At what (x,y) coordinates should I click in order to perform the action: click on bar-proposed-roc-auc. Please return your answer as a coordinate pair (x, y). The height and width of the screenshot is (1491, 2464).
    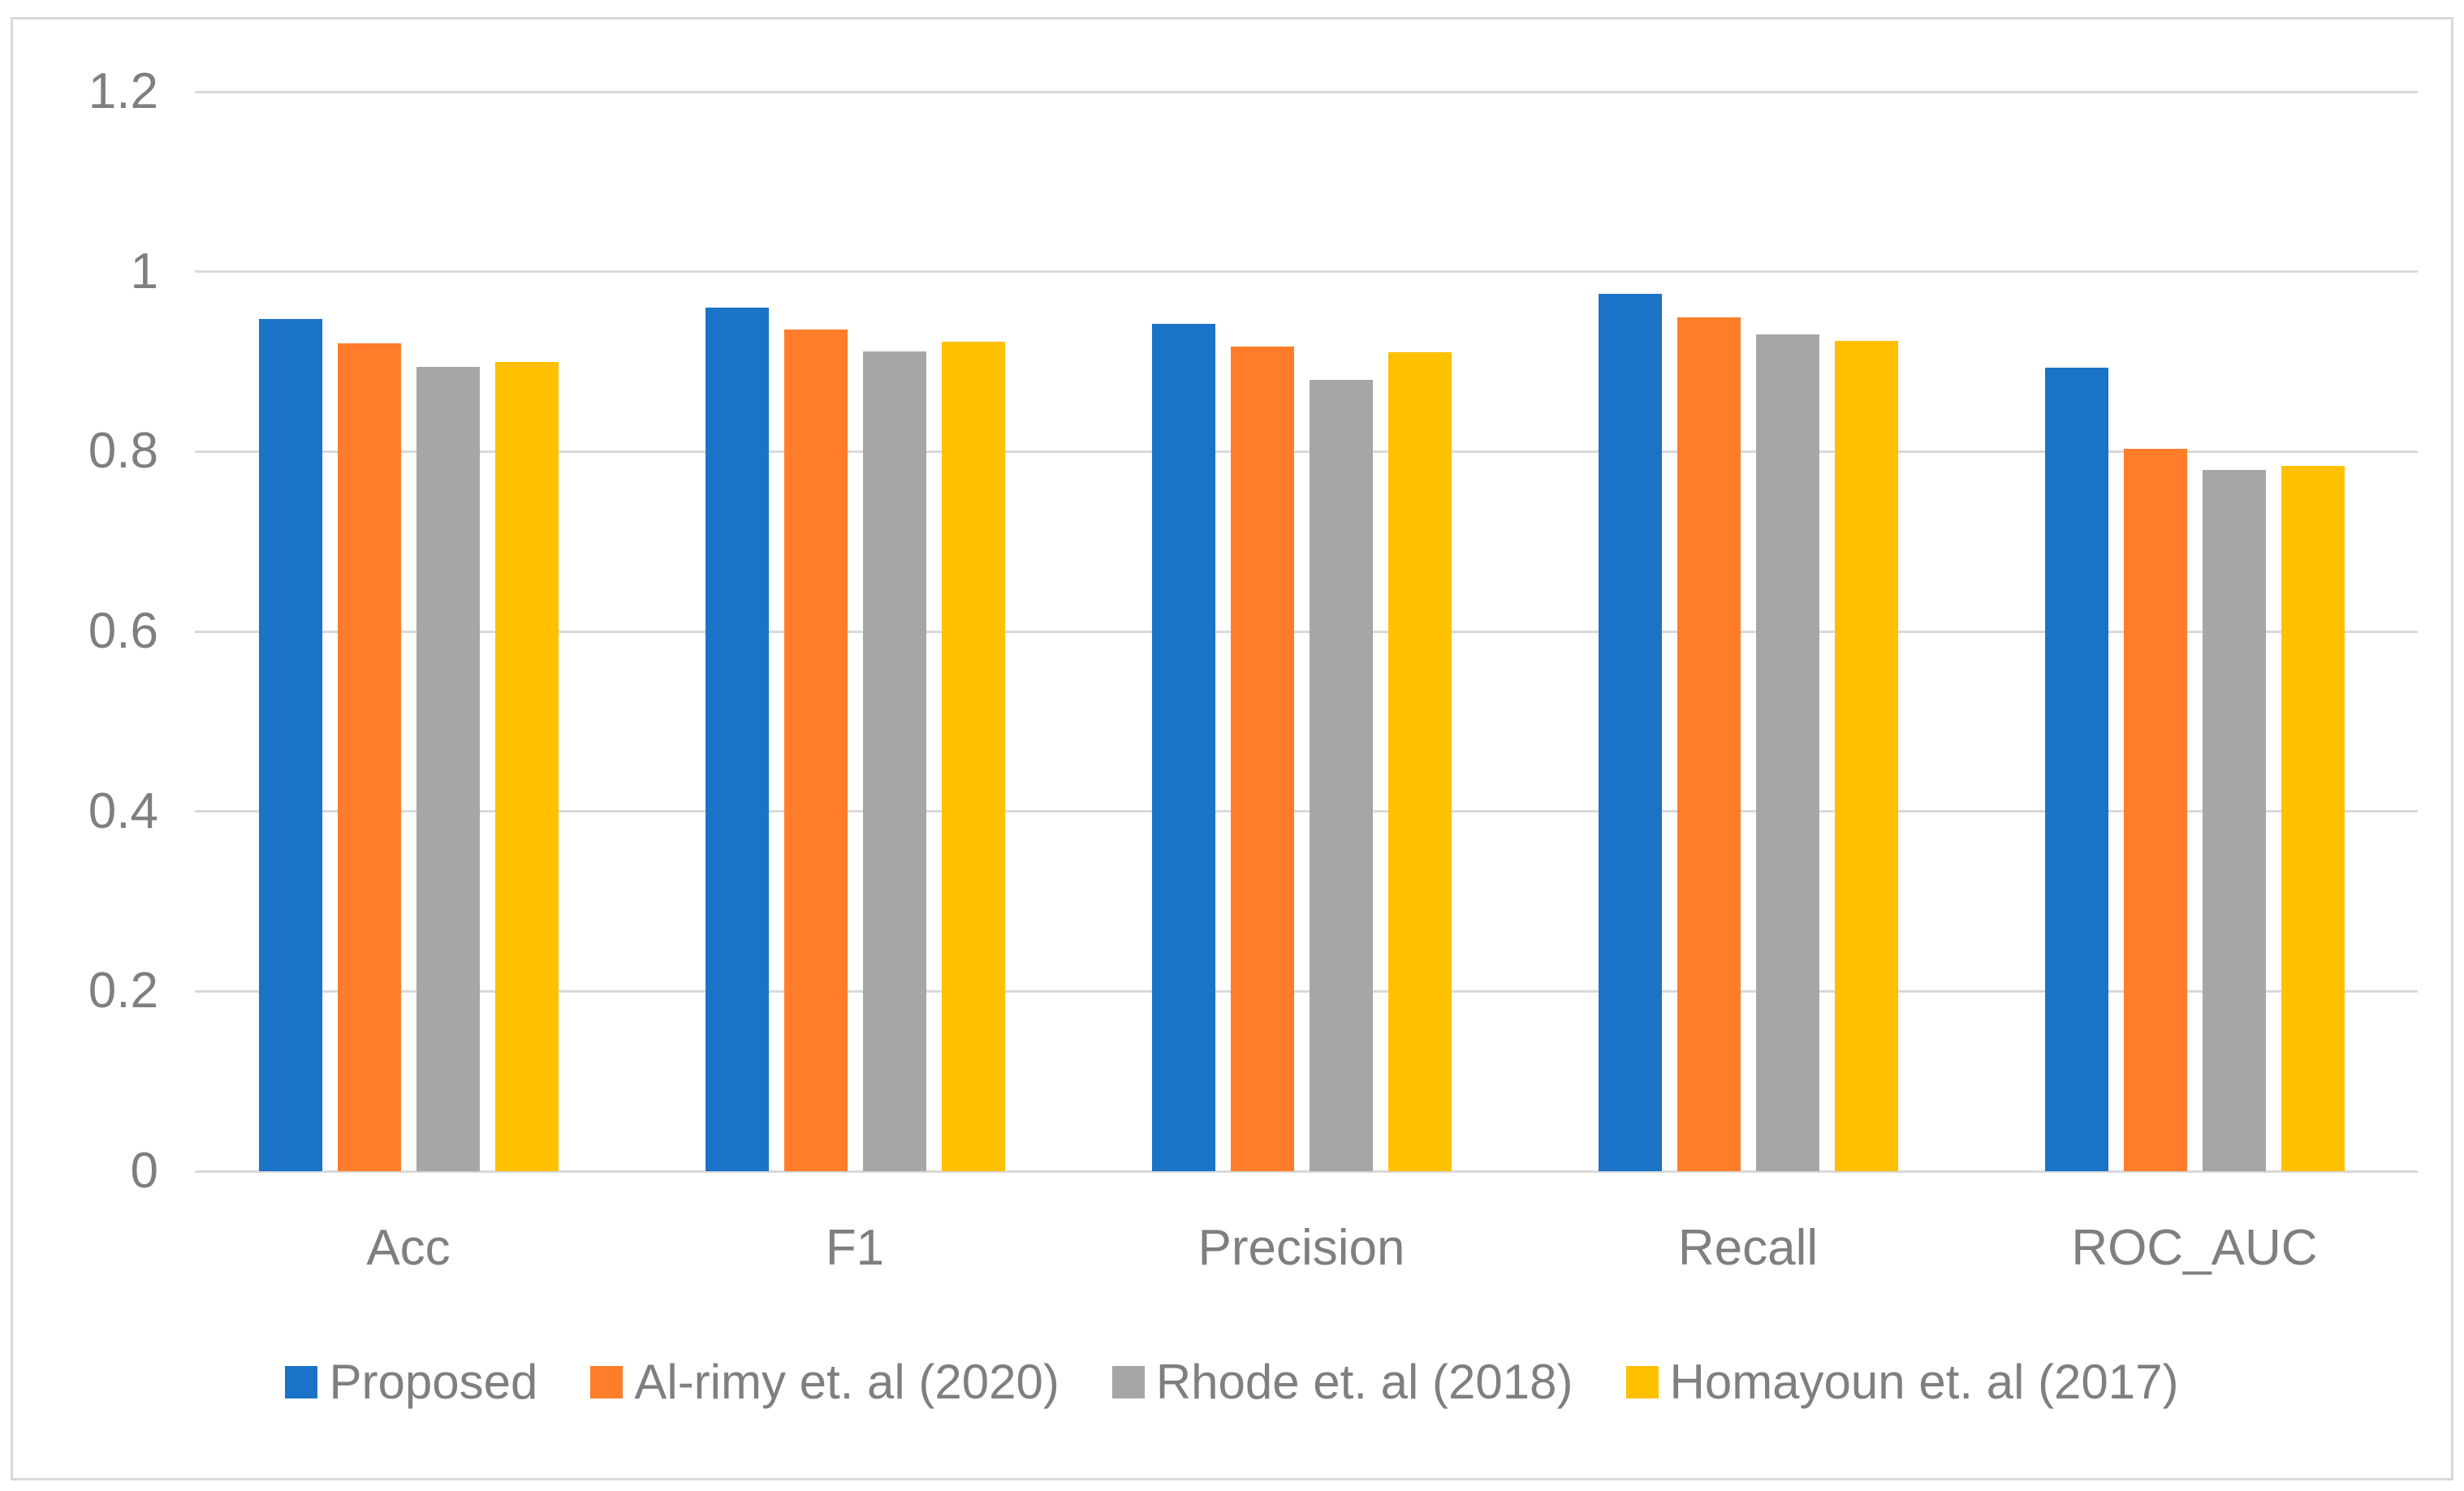
    Looking at the image, I should click on (2076, 769).